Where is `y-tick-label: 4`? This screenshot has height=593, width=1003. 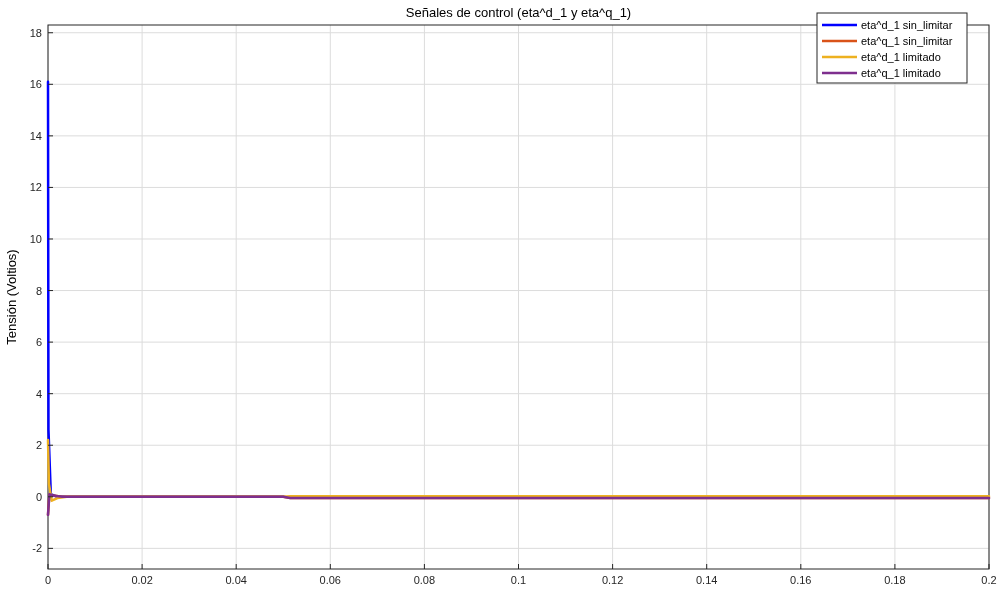
y-tick-label: 4 is located at coordinates (38, 393).